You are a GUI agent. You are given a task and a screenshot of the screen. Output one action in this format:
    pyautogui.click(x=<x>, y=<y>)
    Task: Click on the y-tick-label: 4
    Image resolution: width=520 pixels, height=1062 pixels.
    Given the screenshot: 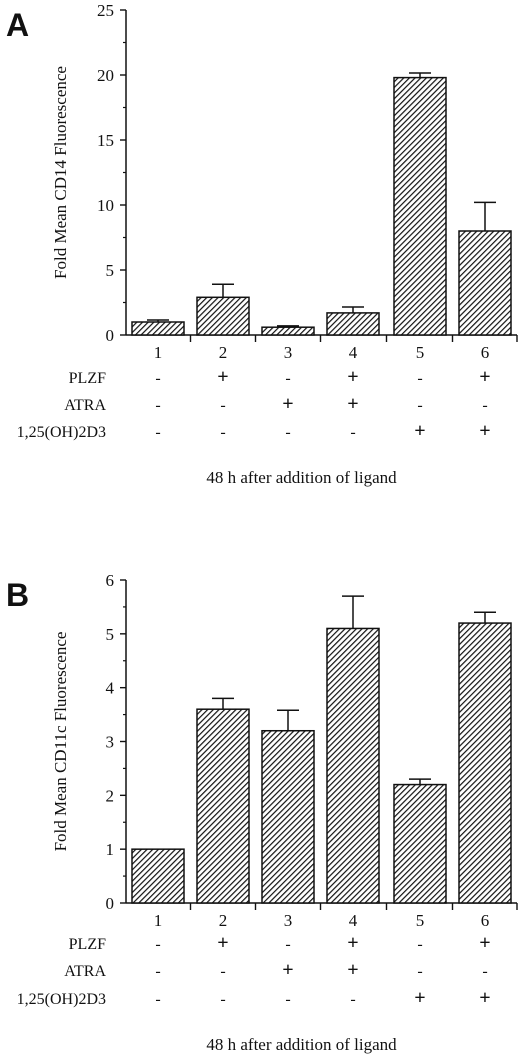 What is the action you would take?
    pyautogui.click(x=110, y=688)
    